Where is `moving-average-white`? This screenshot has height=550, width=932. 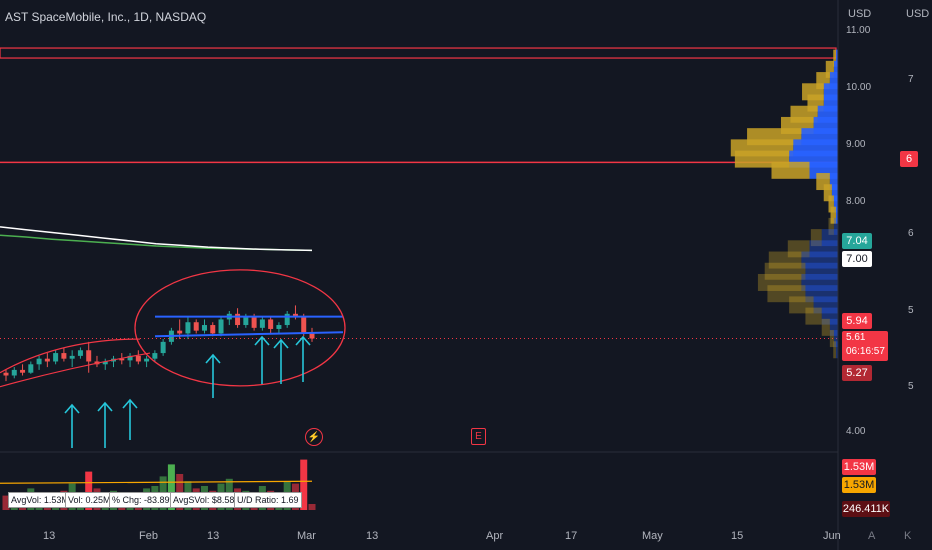 moving-average-white is located at coordinates (156, 239).